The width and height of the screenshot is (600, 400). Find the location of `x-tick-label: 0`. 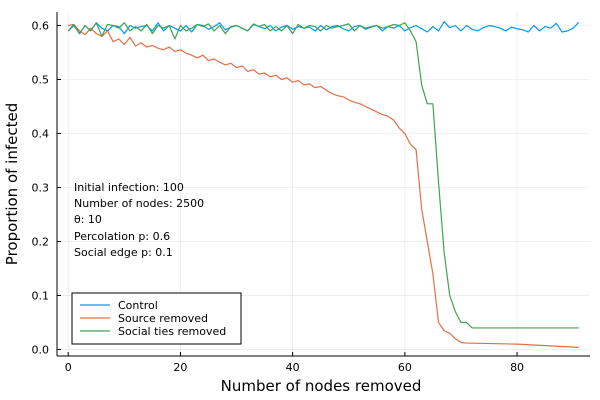

x-tick-label: 0 is located at coordinates (68, 367).